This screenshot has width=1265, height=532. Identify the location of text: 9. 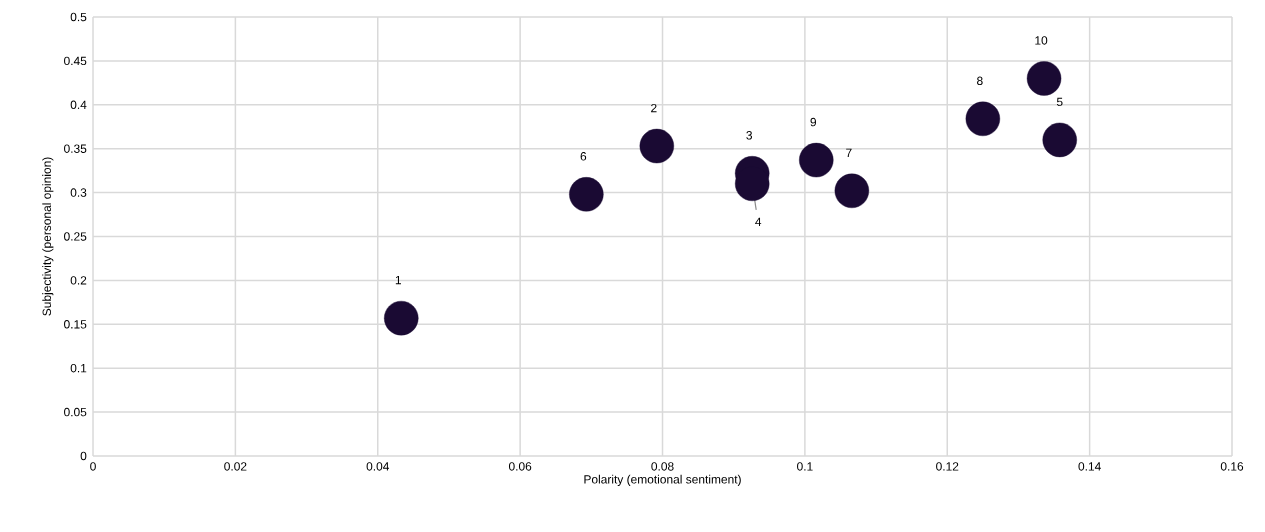
(813, 122).